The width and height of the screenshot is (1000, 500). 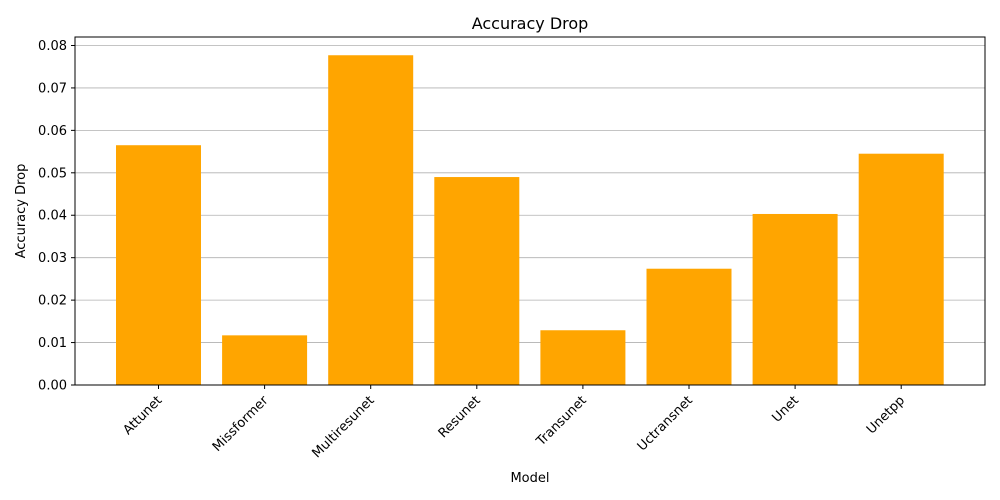 What do you see at coordinates (142, 415) in the screenshot?
I see `x-tick-label: Attunet` at bounding box center [142, 415].